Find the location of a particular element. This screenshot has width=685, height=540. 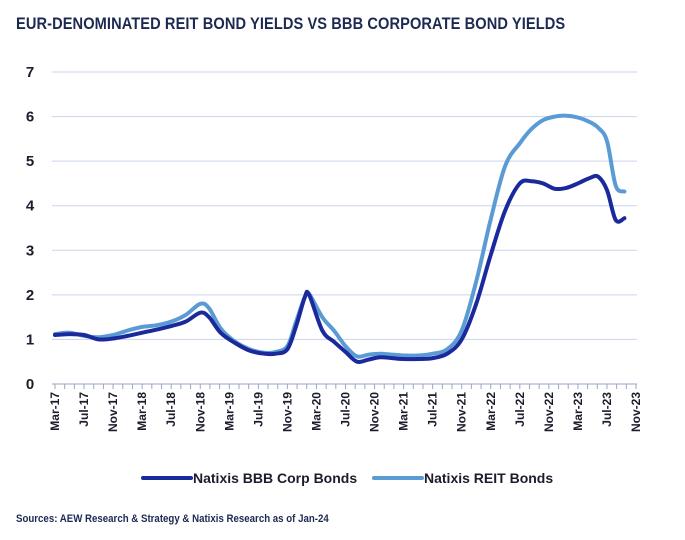

x-tick-label: Mar-19 is located at coordinates (229, 411).